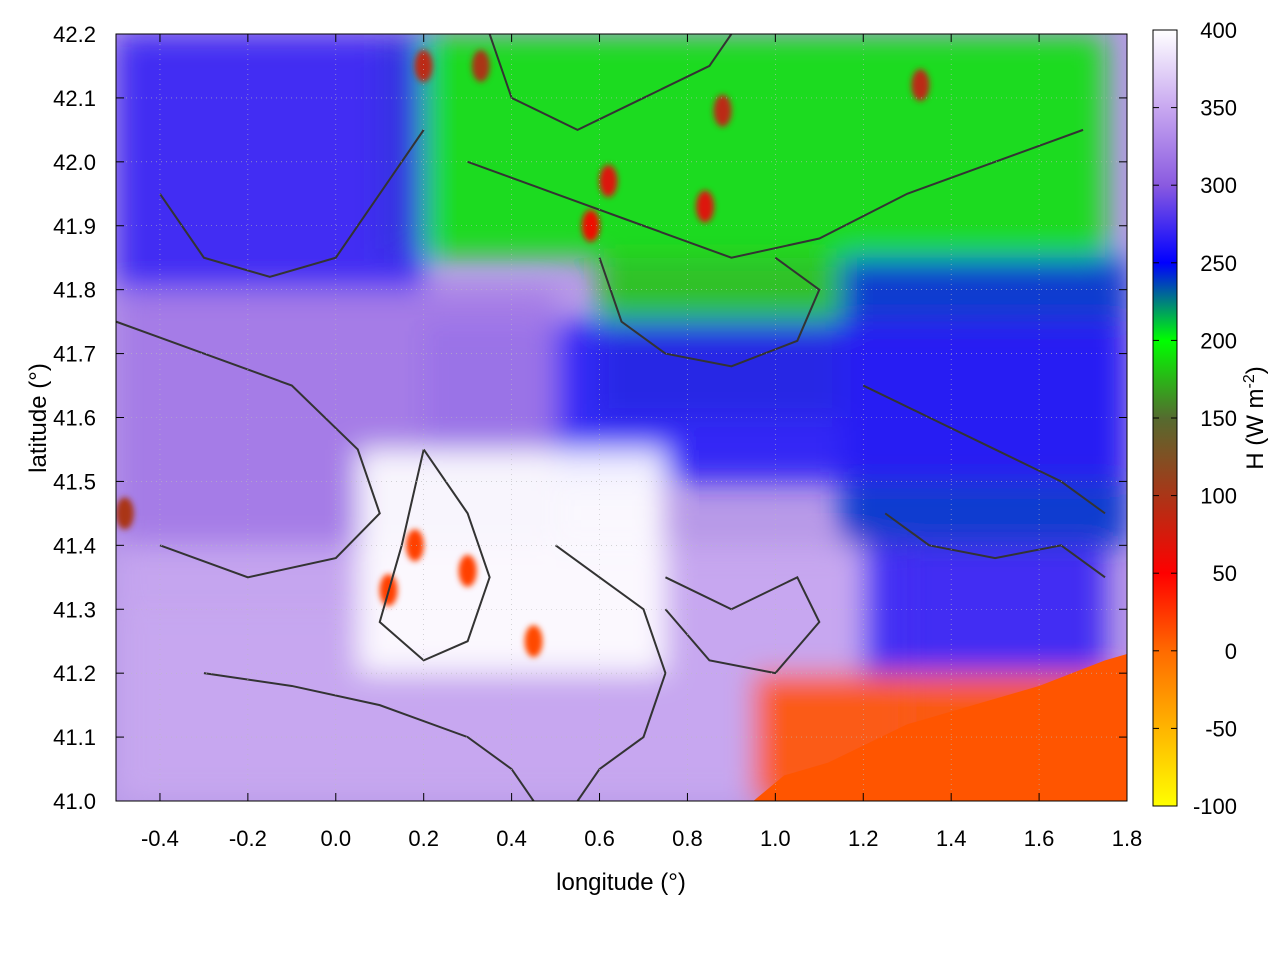  What do you see at coordinates (1255, 370) in the screenshot?
I see `colorbar-label-close: )` at bounding box center [1255, 370].